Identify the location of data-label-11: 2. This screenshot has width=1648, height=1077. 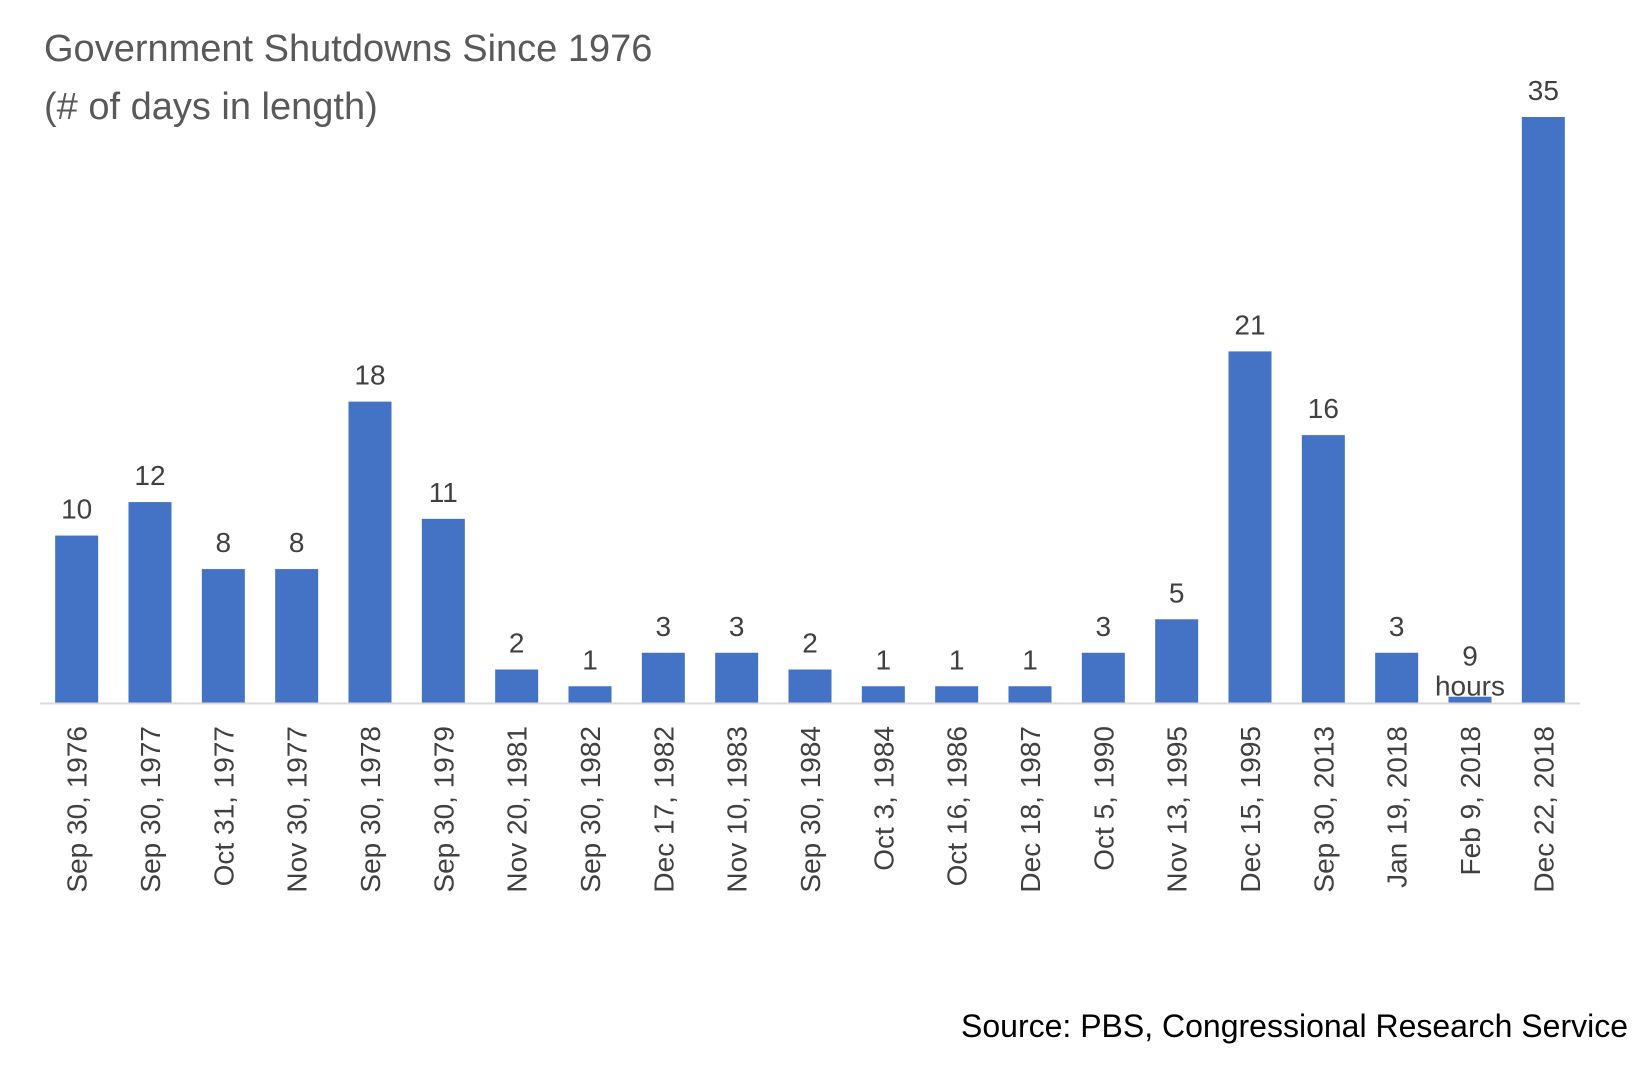
(810, 643).